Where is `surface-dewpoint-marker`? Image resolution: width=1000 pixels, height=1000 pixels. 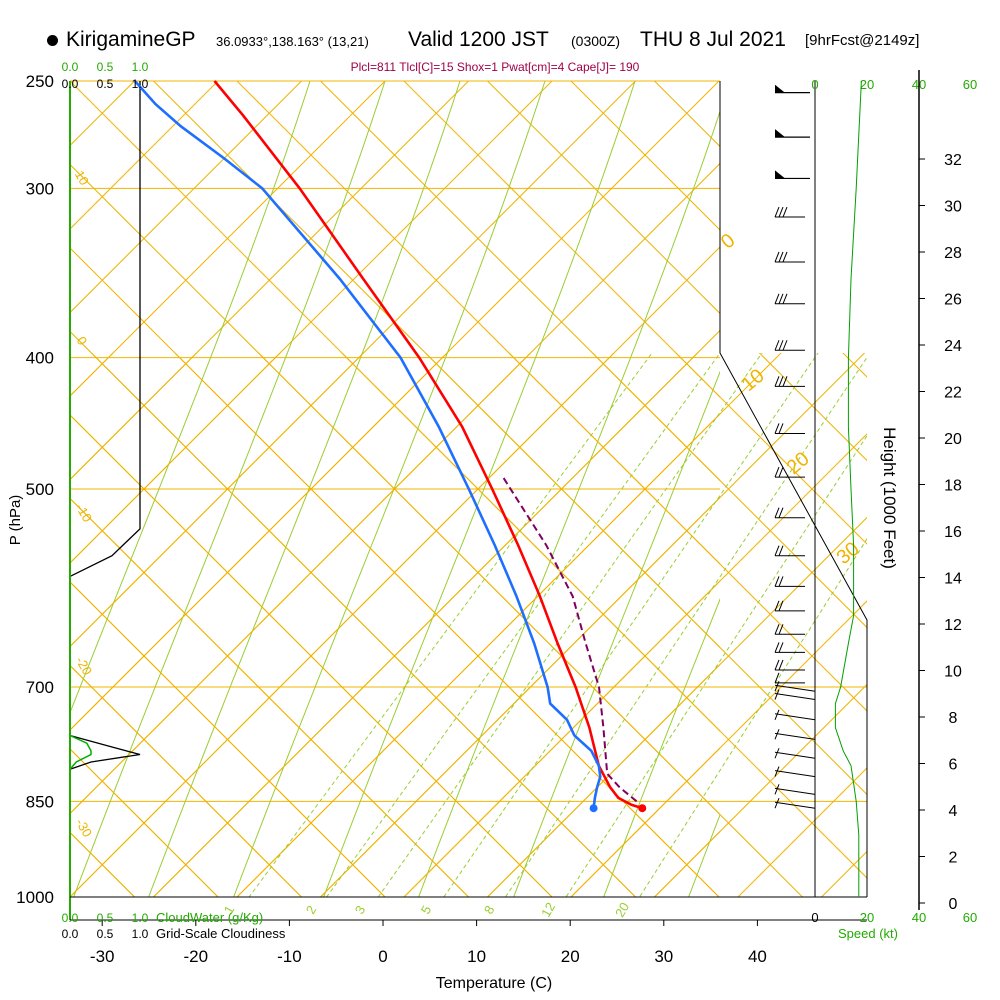
surface-dewpoint-marker is located at coordinates (593, 808).